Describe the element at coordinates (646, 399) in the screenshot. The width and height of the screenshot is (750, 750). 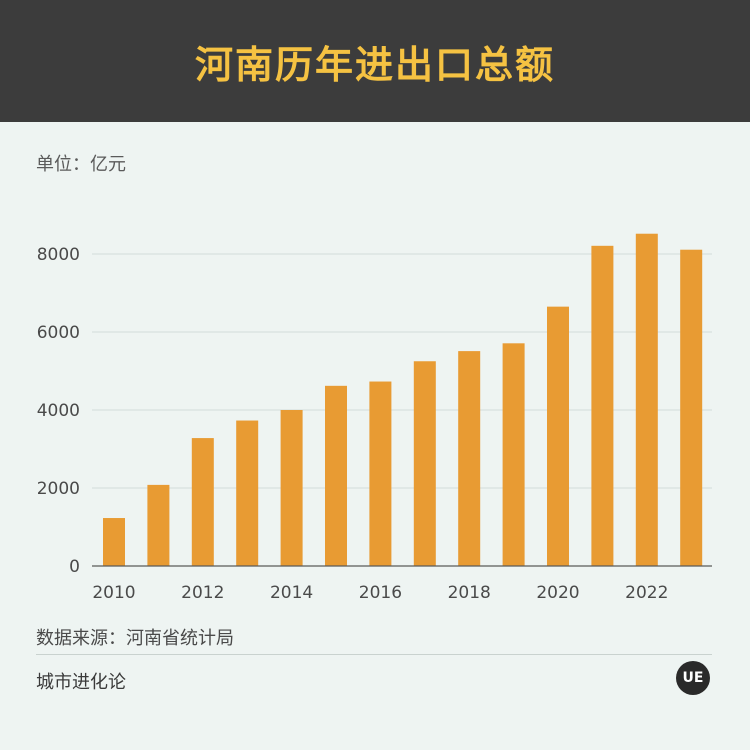
I see `bar-2022` at that location.